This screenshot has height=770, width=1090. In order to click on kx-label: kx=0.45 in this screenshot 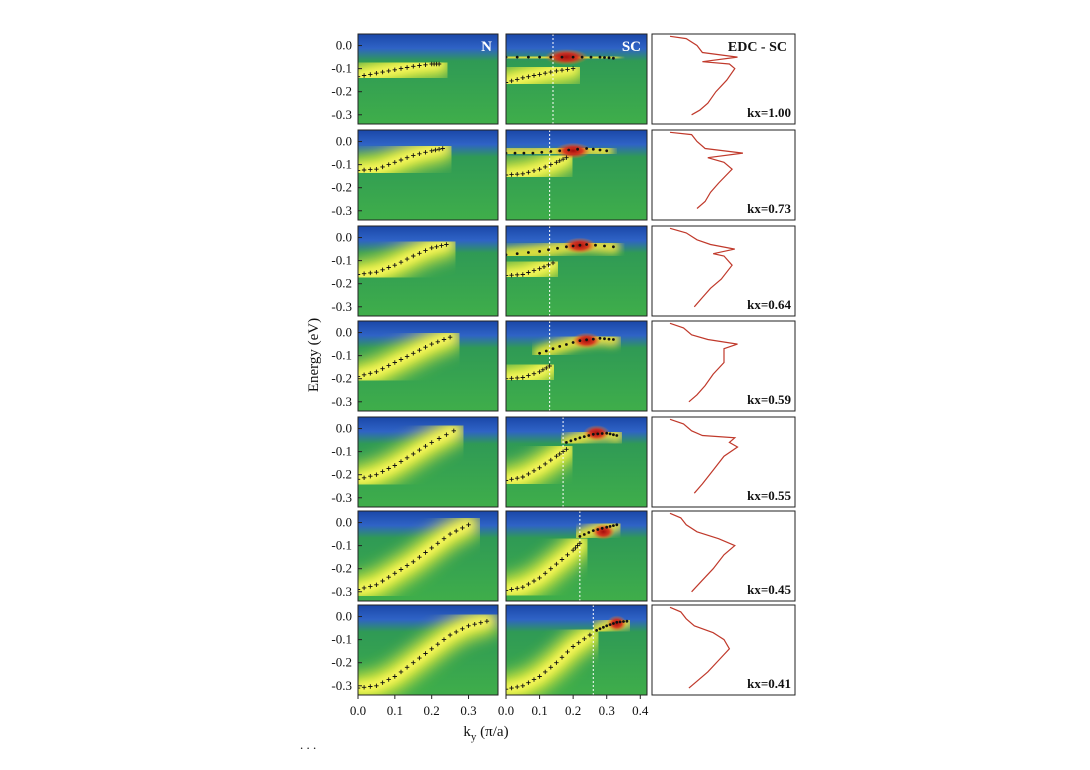, I will do `click(769, 589)`.